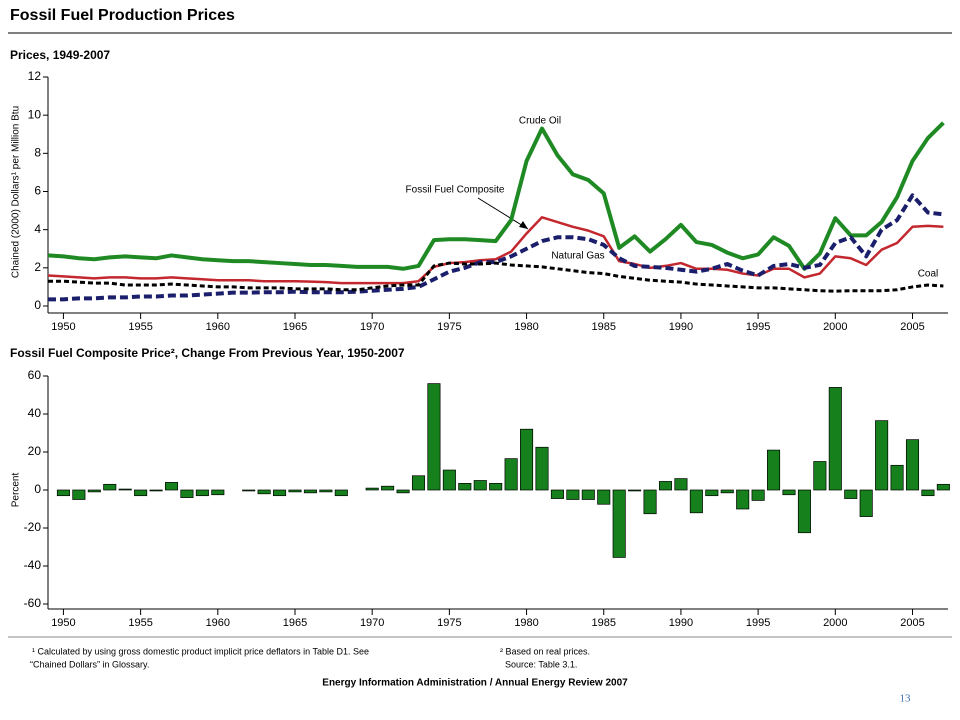 The image size is (960, 720). I want to click on x-tick-label: 1985, so click(604, 623).